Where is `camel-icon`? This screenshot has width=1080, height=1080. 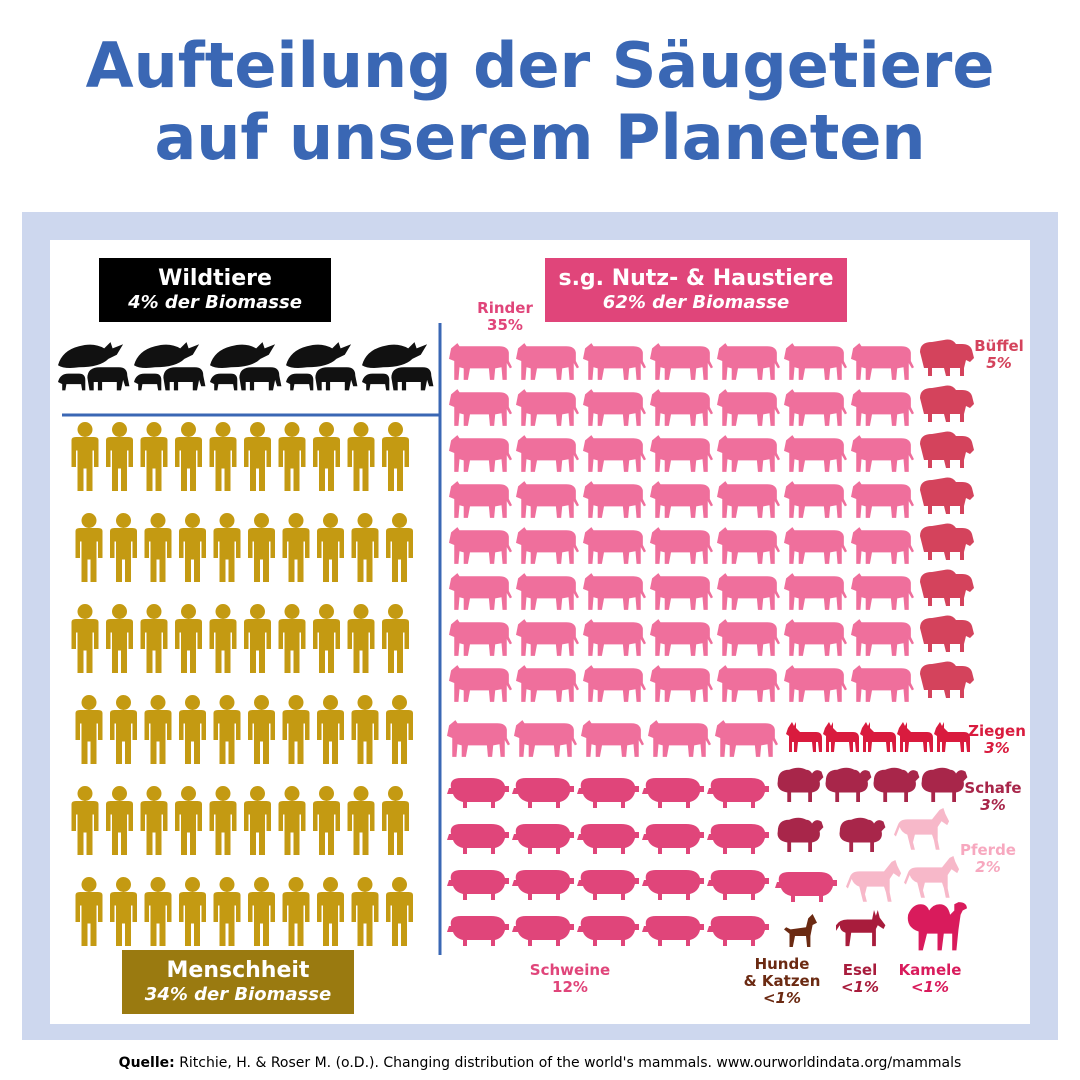 camel-icon is located at coordinates (937, 926).